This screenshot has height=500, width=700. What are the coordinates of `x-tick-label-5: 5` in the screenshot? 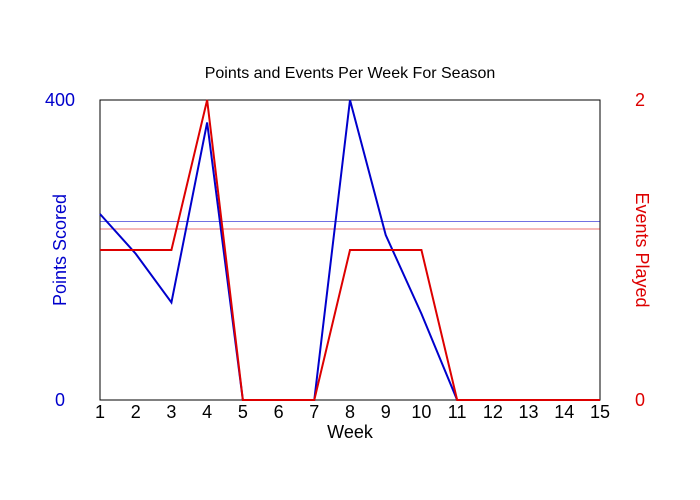 It's located at (243, 412).